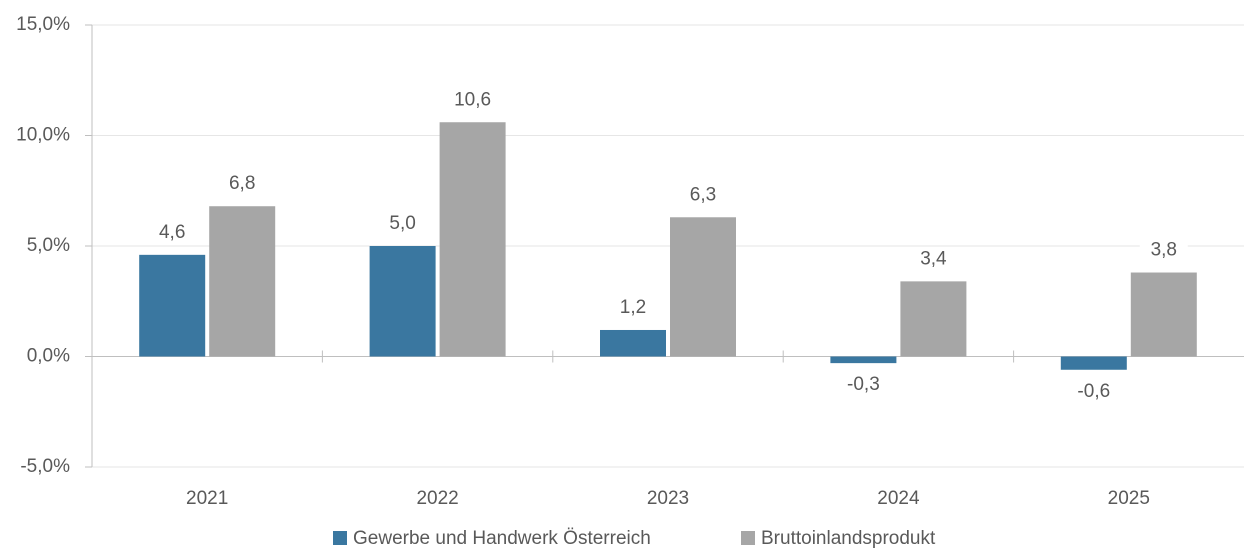 Image resolution: width=1244 pixels, height=548 pixels. What do you see at coordinates (45, 466) in the screenshot?
I see `y-tick-label: -5,0%` at bounding box center [45, 466].